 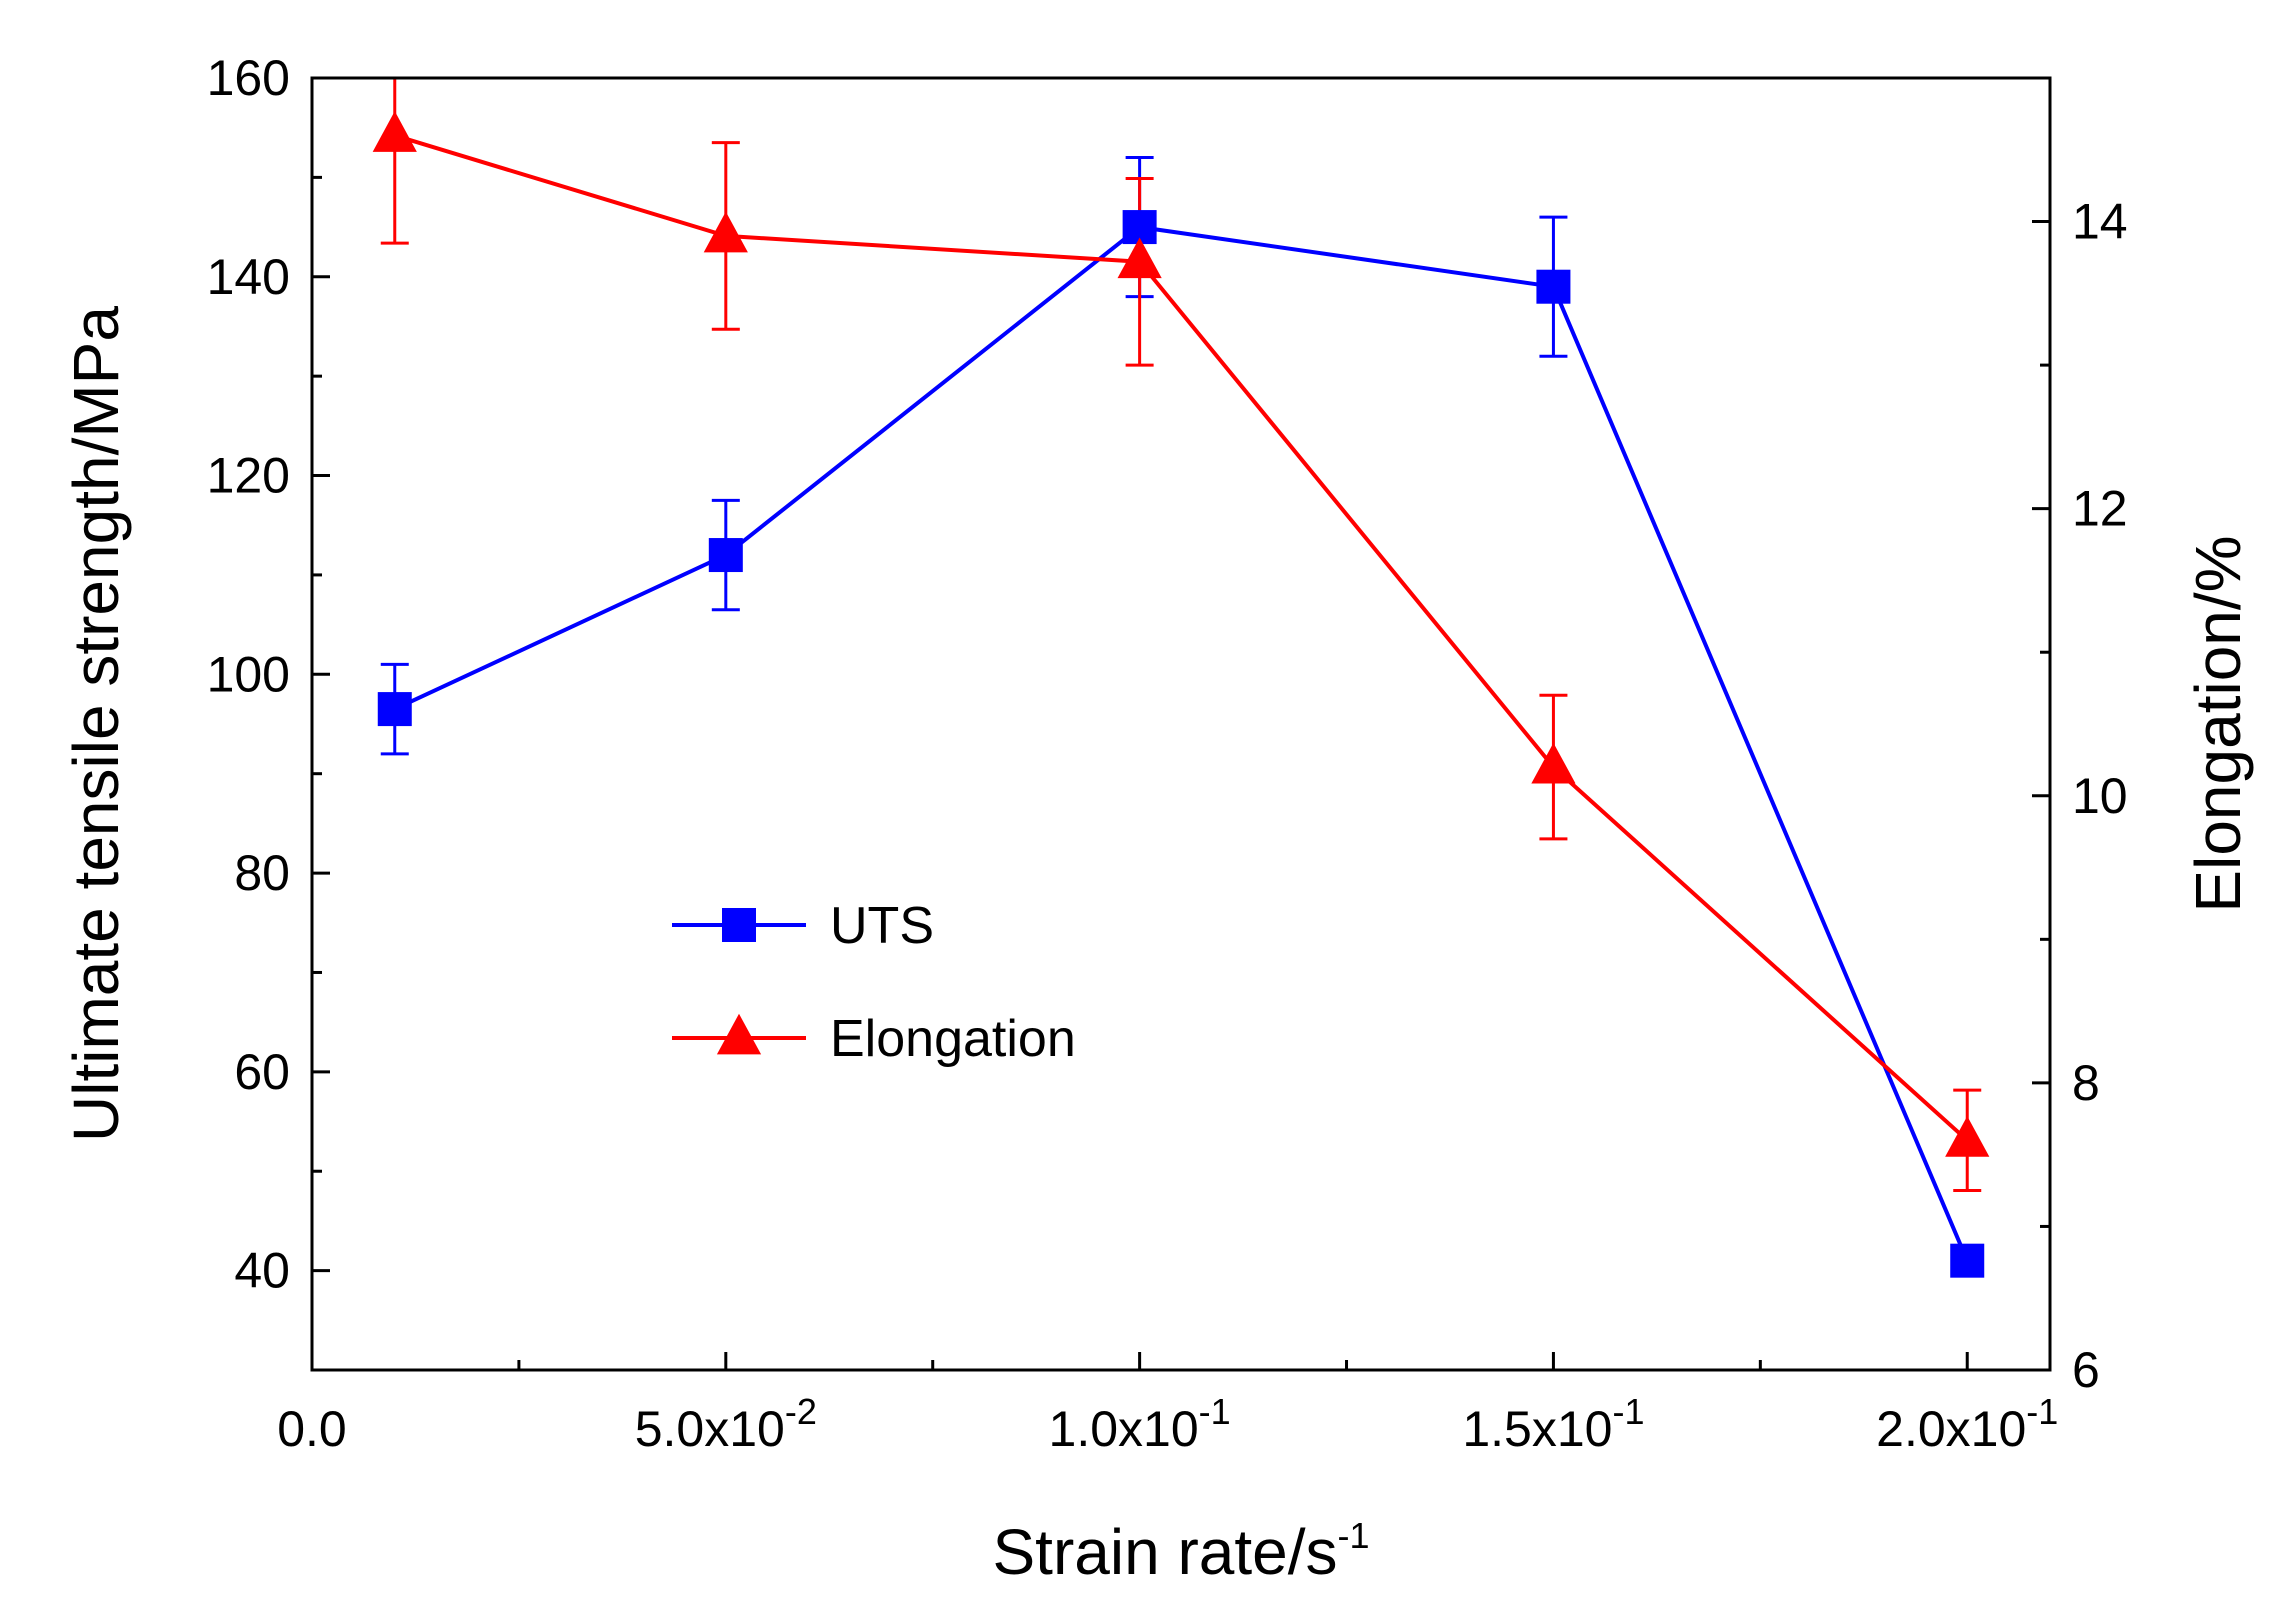 I want to click on x-tick-label: 0.0, so click(x=312, y=1429).